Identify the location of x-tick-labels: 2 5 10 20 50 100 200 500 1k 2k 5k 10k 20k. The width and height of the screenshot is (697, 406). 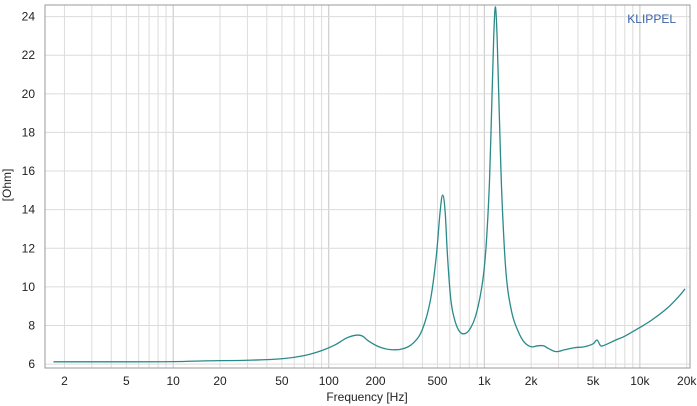
(379, 381).